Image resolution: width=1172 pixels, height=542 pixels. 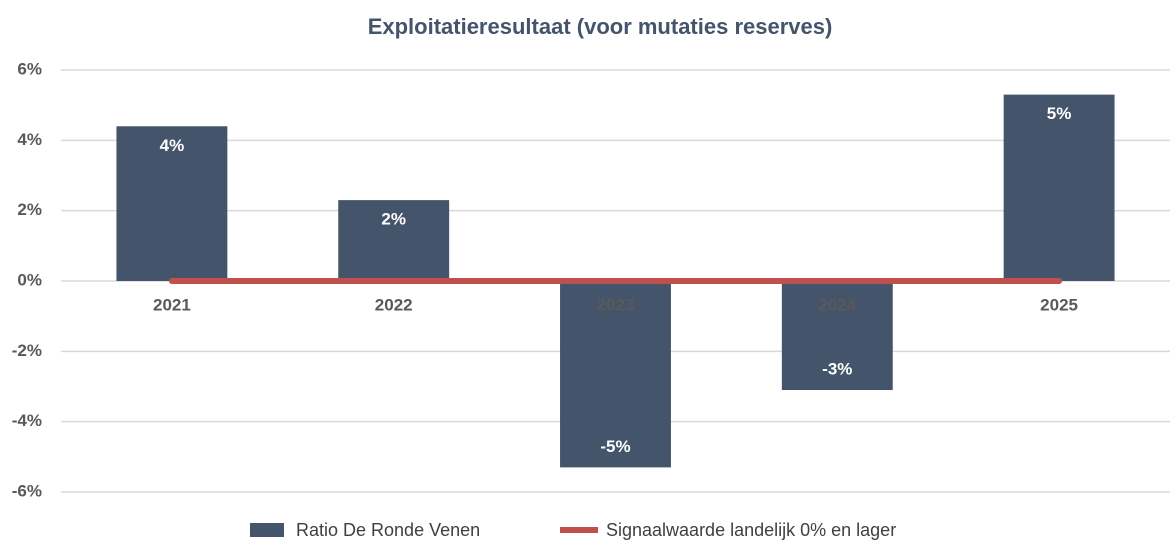 What do you see at coordinates (1059, 113) in the screenshot?
I see `value-label: 5%` at bounding box center [1059, 113].